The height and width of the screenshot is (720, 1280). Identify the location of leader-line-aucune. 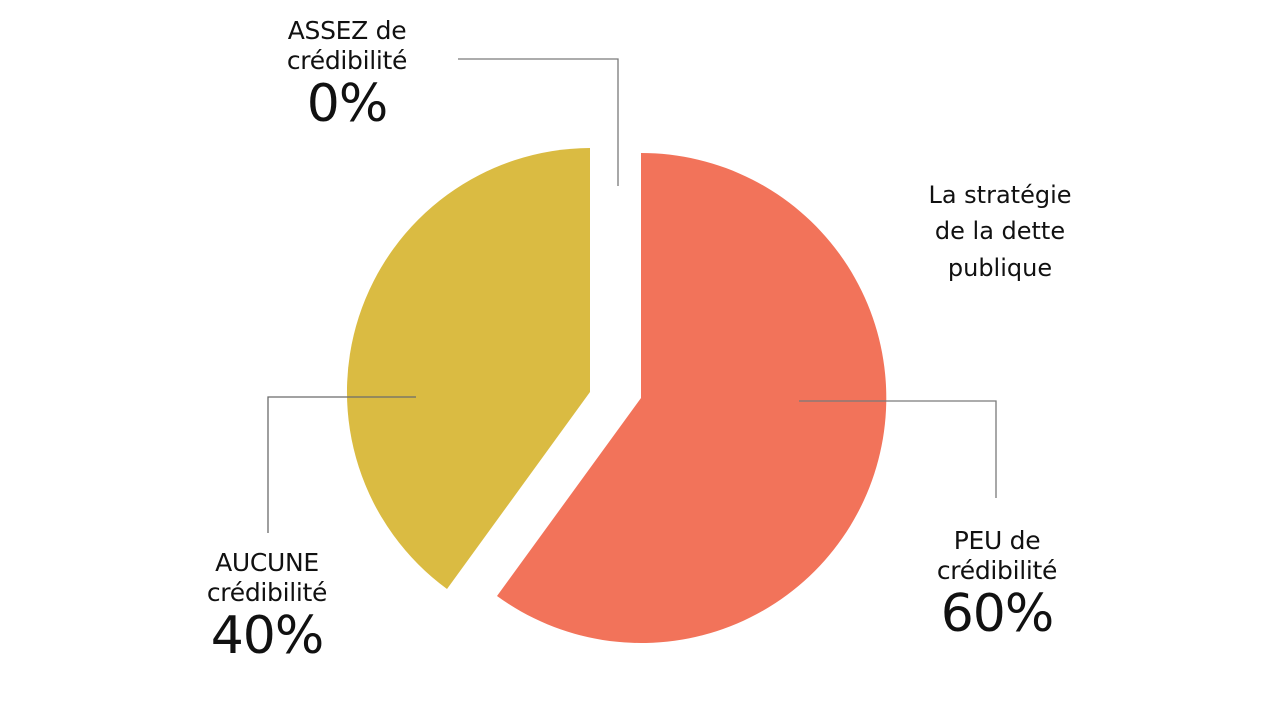
(341, 464).